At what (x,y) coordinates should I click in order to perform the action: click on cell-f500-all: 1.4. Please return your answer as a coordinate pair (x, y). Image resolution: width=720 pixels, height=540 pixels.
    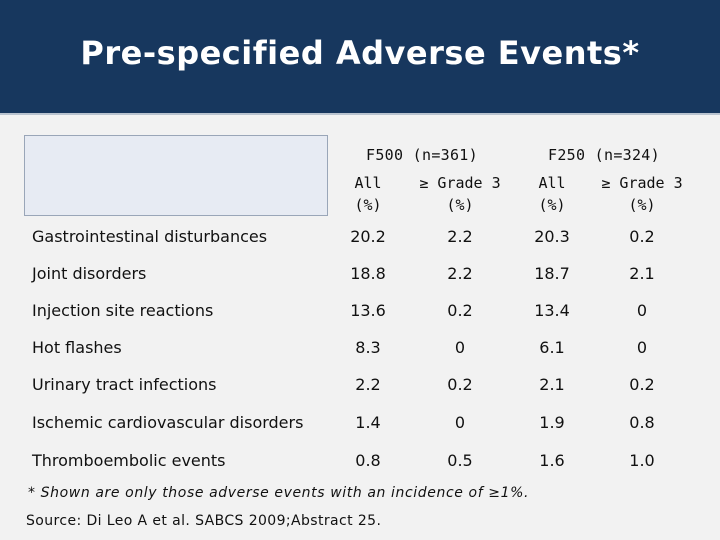
    Looking at the image, I should click on (368, 422).